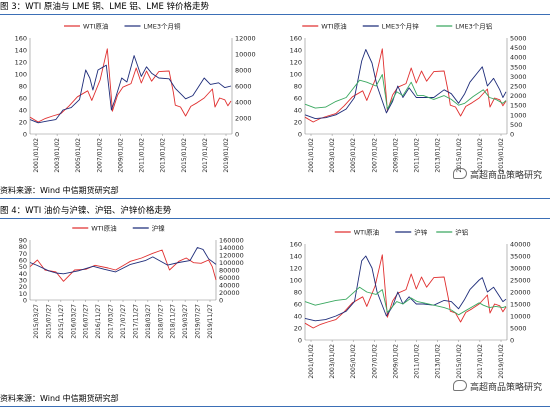 The image size is (550, 408). Describe the element at coordinates (229, 271) in the screenshot. I see `y-right-tick-label: 80000` at that location.